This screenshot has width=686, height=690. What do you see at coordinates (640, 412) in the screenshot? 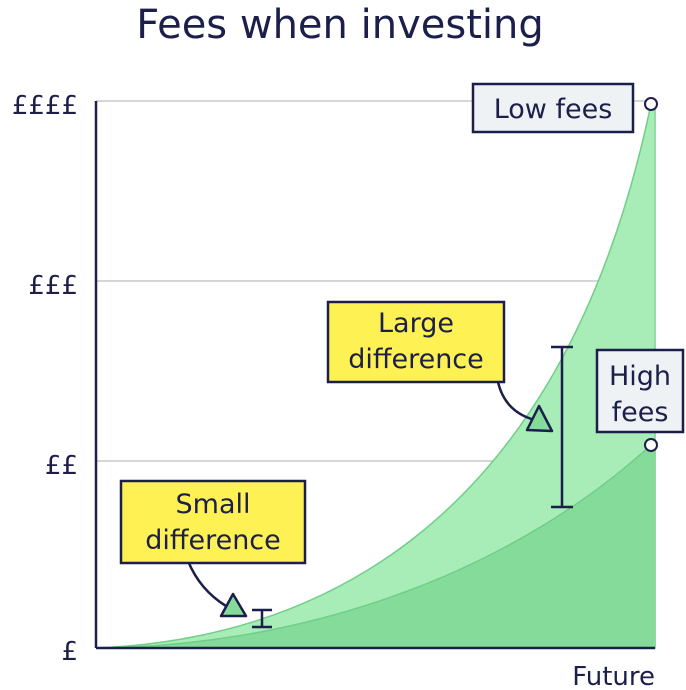
I see `svg-text: fees` at bounding box center [640, 412].